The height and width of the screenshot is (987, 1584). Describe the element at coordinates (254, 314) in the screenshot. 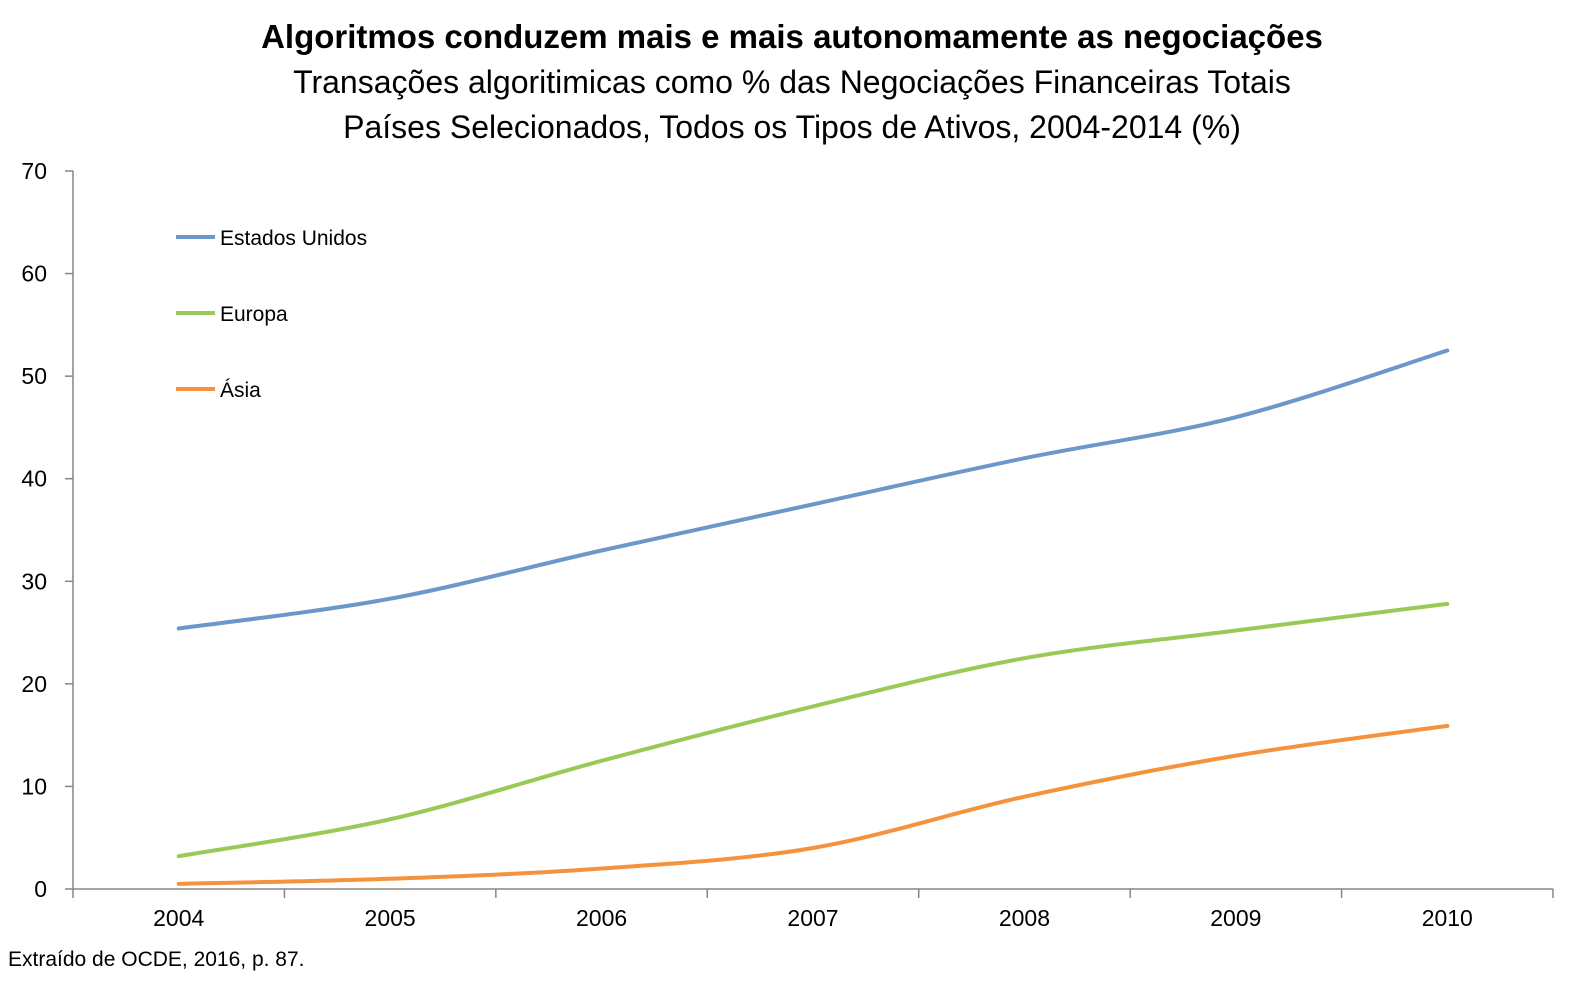

I see `legend-label-europa: Europa` at that location.